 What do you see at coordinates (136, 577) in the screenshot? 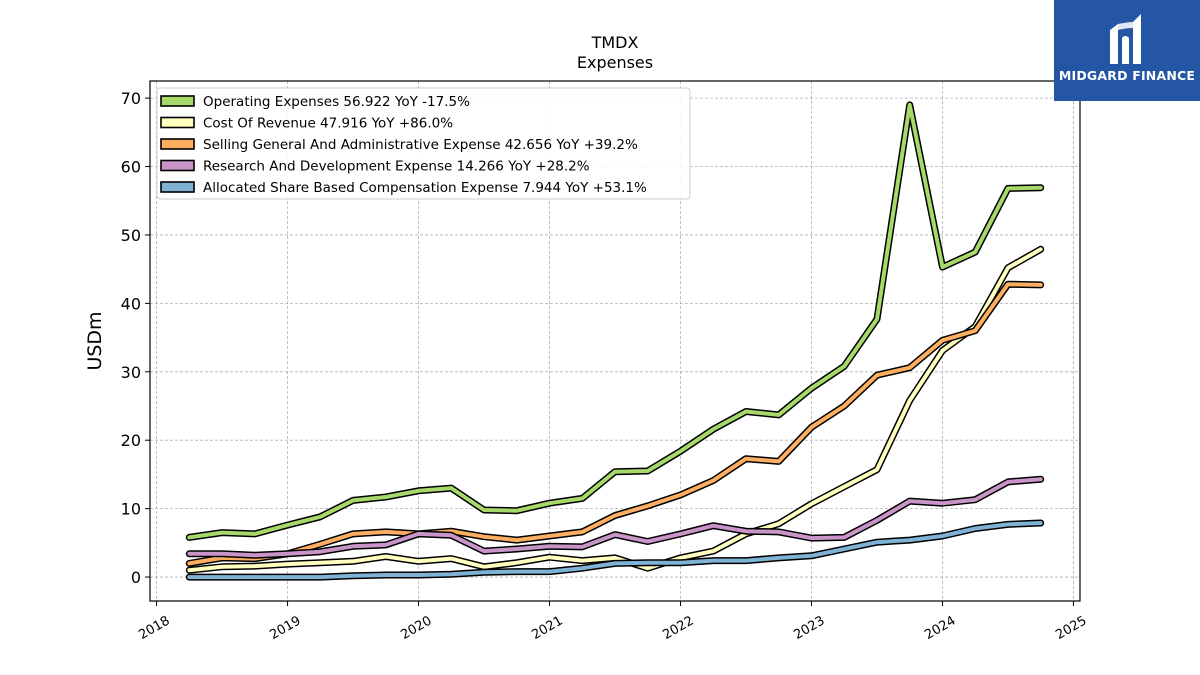
I see `y-tick-label: 0` at bounding box center [136, 577].